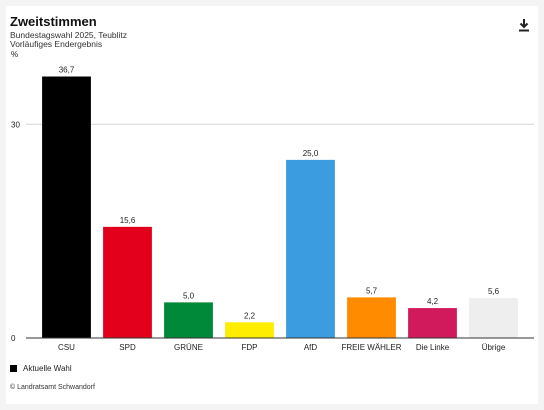 The height and width of the screenshot is (410, 544). I want to click on bar-value-label: 5,6, so click(494, 291).